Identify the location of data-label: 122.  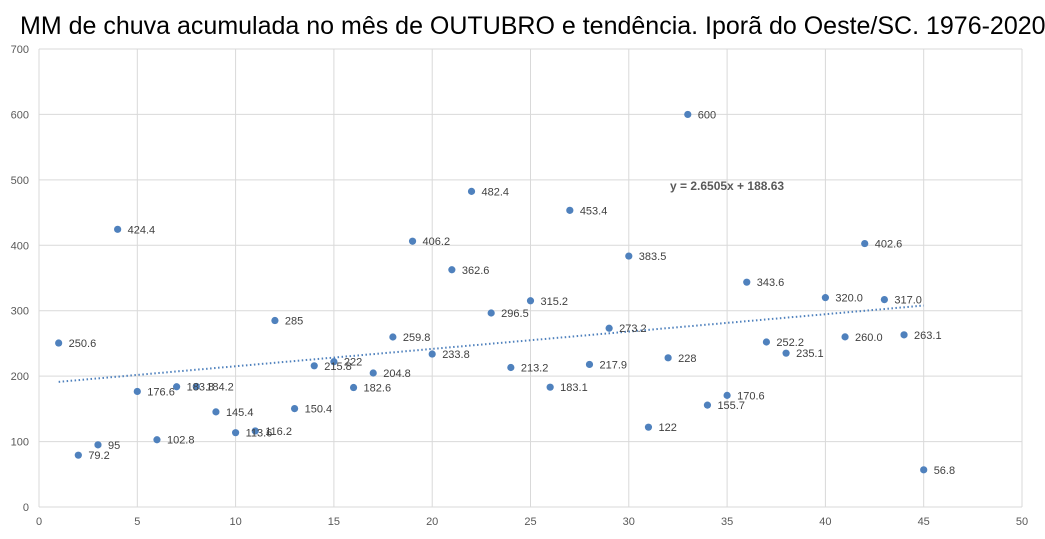
(667, 428).